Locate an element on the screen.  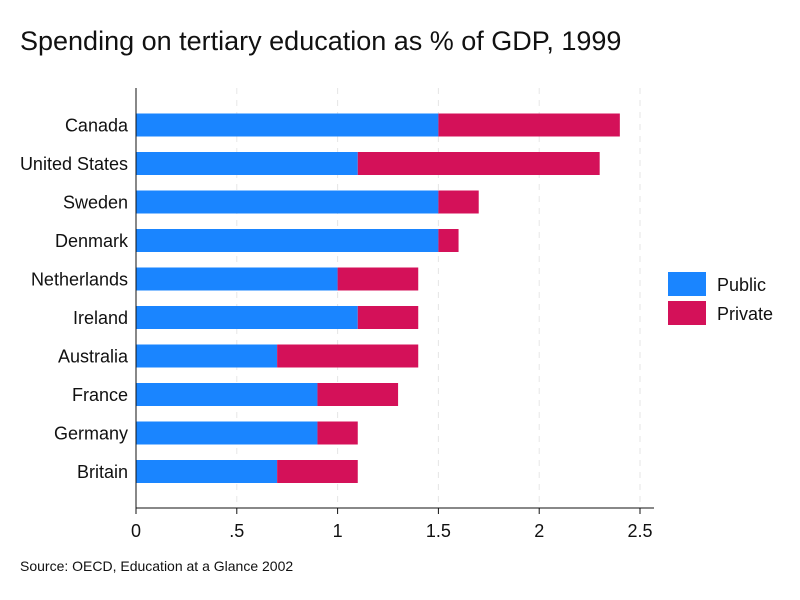
legend-swatch-private is located at coordinates (687, 313).